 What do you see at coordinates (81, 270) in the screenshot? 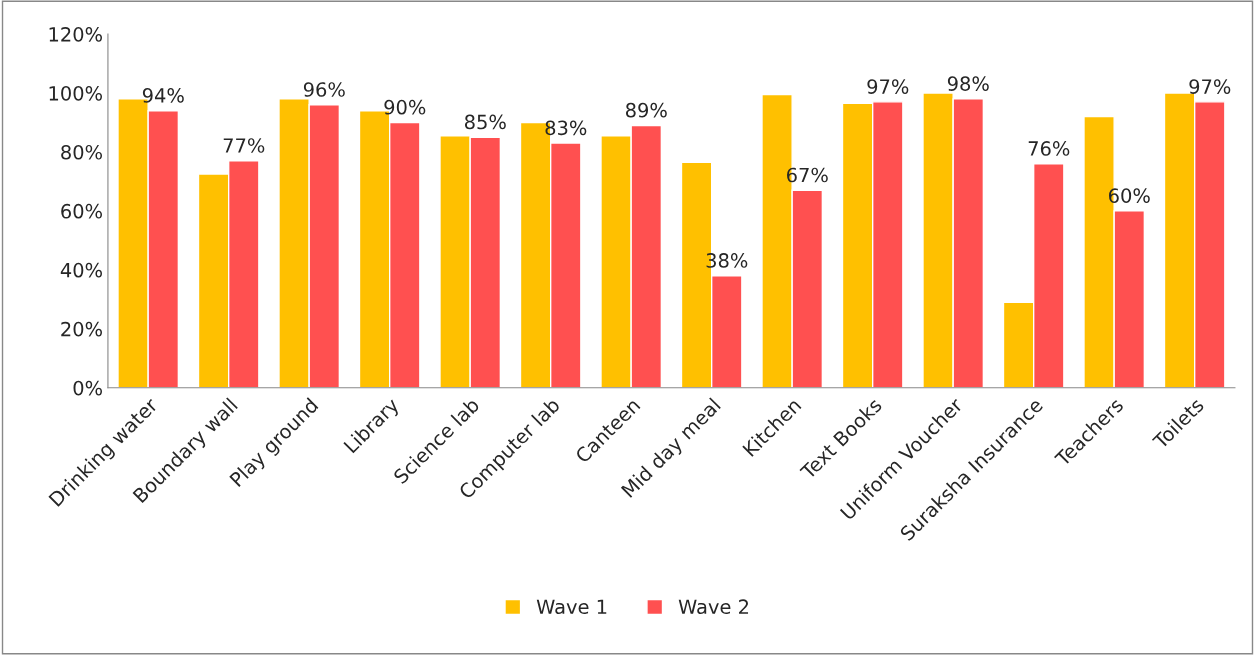
I see `y-tick-label: 40%` at bounding box center [81, 270].